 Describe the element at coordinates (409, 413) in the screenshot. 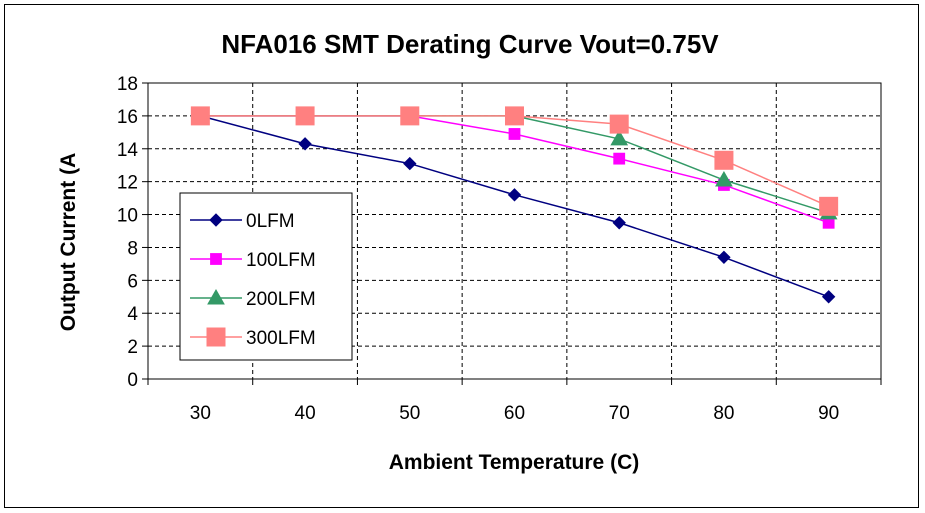

I see `x-tick-label: 50` at that location.